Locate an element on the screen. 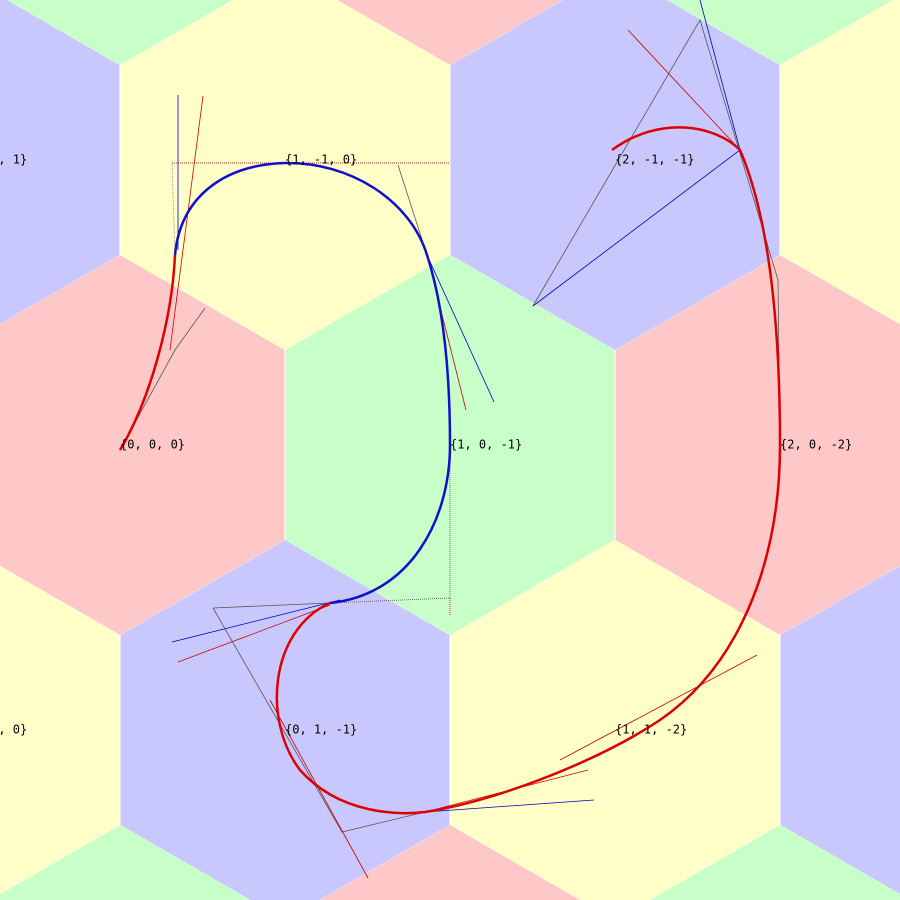  cell-label: {1, 0, -1} is located at coordinates (486, 445).